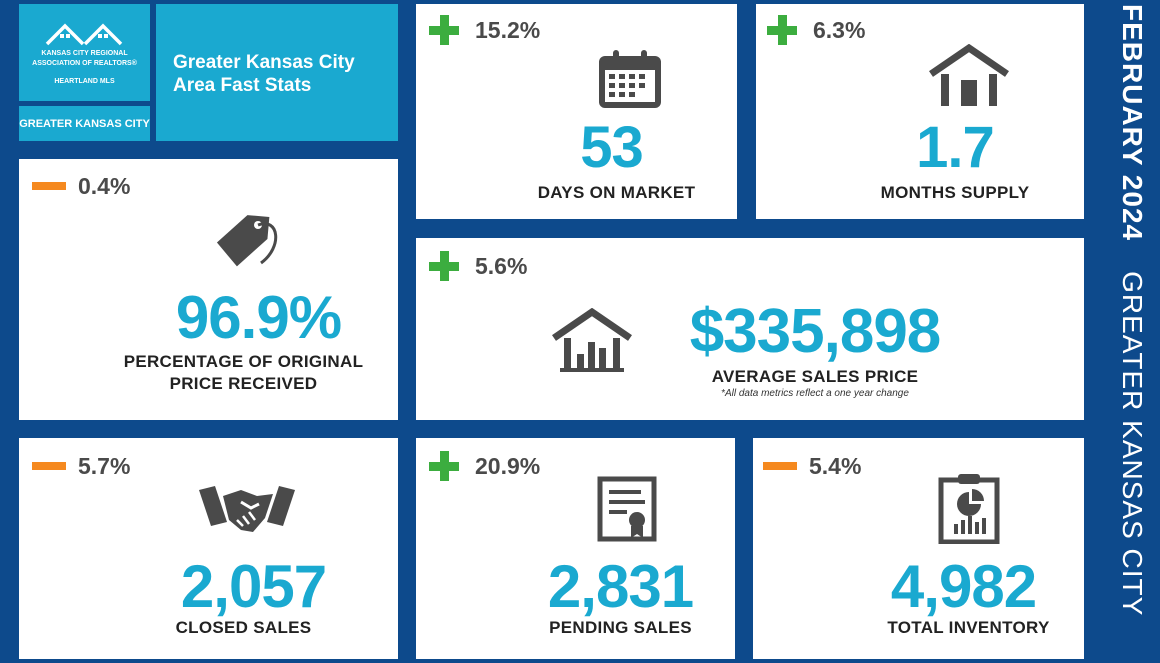  What do you see at coordinates (243, 627) in the screenshot?
I see `closed-sales-label: CLOSED SALES` at bounding box center [243, 627].